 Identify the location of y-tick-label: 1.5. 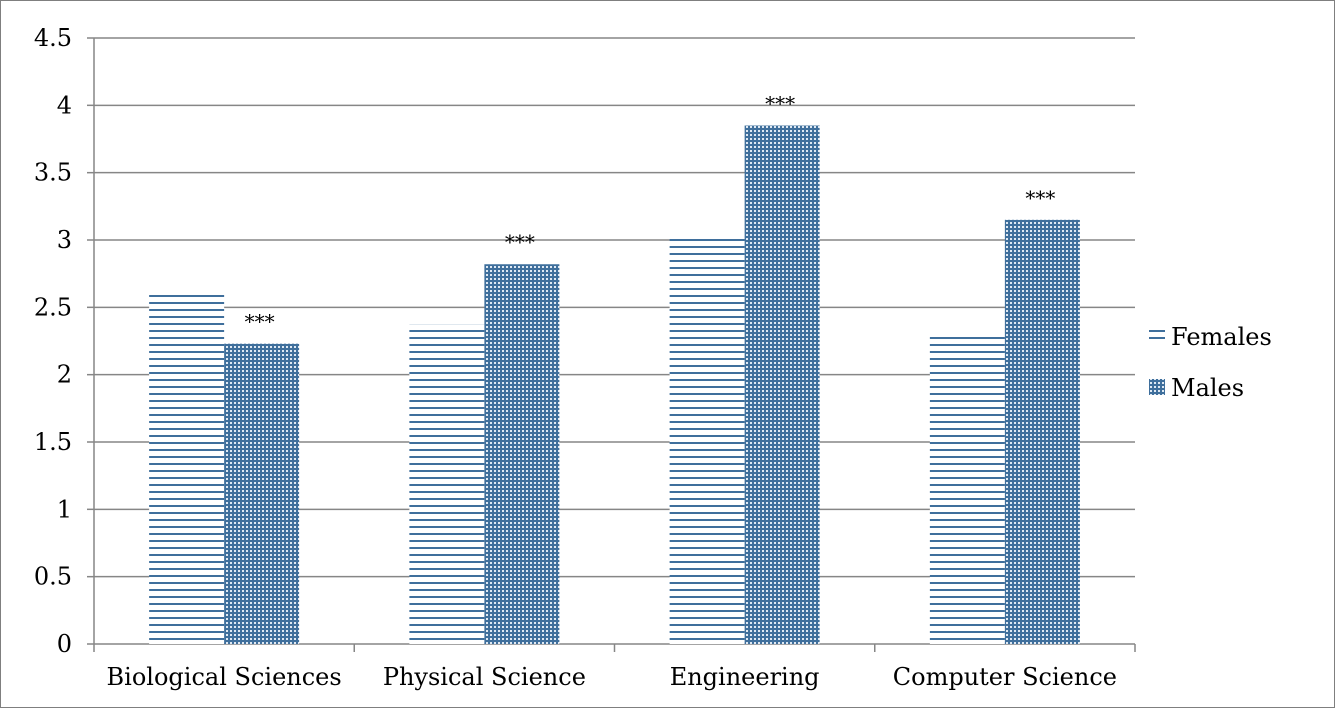
(53, 442).